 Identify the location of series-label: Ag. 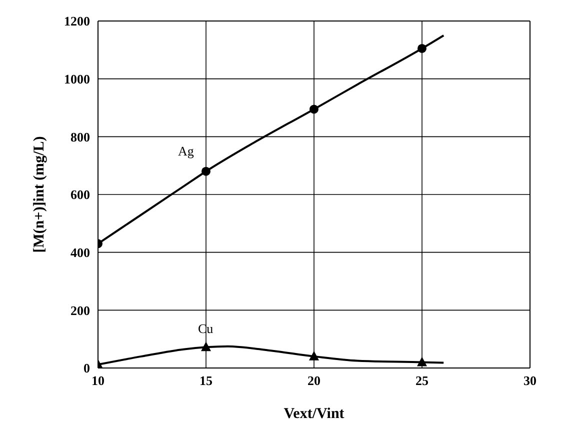
(186, 150).